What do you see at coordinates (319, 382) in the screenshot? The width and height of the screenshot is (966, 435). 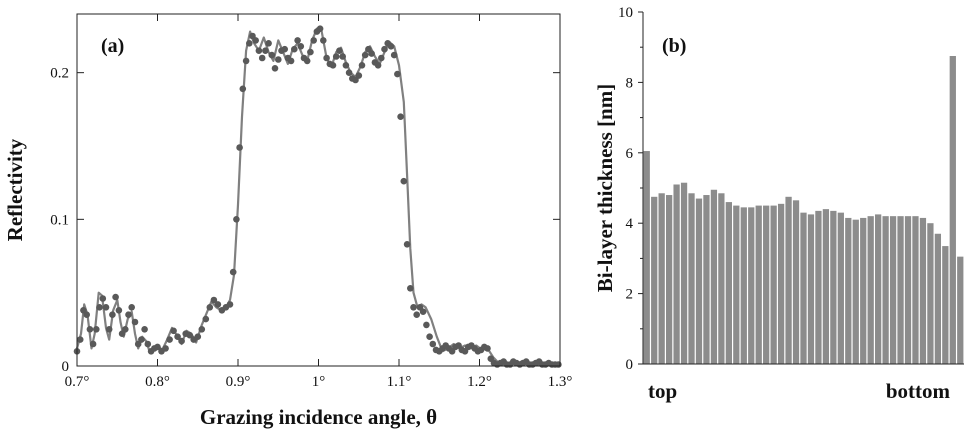 I see `x-tick-label: 1°` at bounding box center [319, 382].